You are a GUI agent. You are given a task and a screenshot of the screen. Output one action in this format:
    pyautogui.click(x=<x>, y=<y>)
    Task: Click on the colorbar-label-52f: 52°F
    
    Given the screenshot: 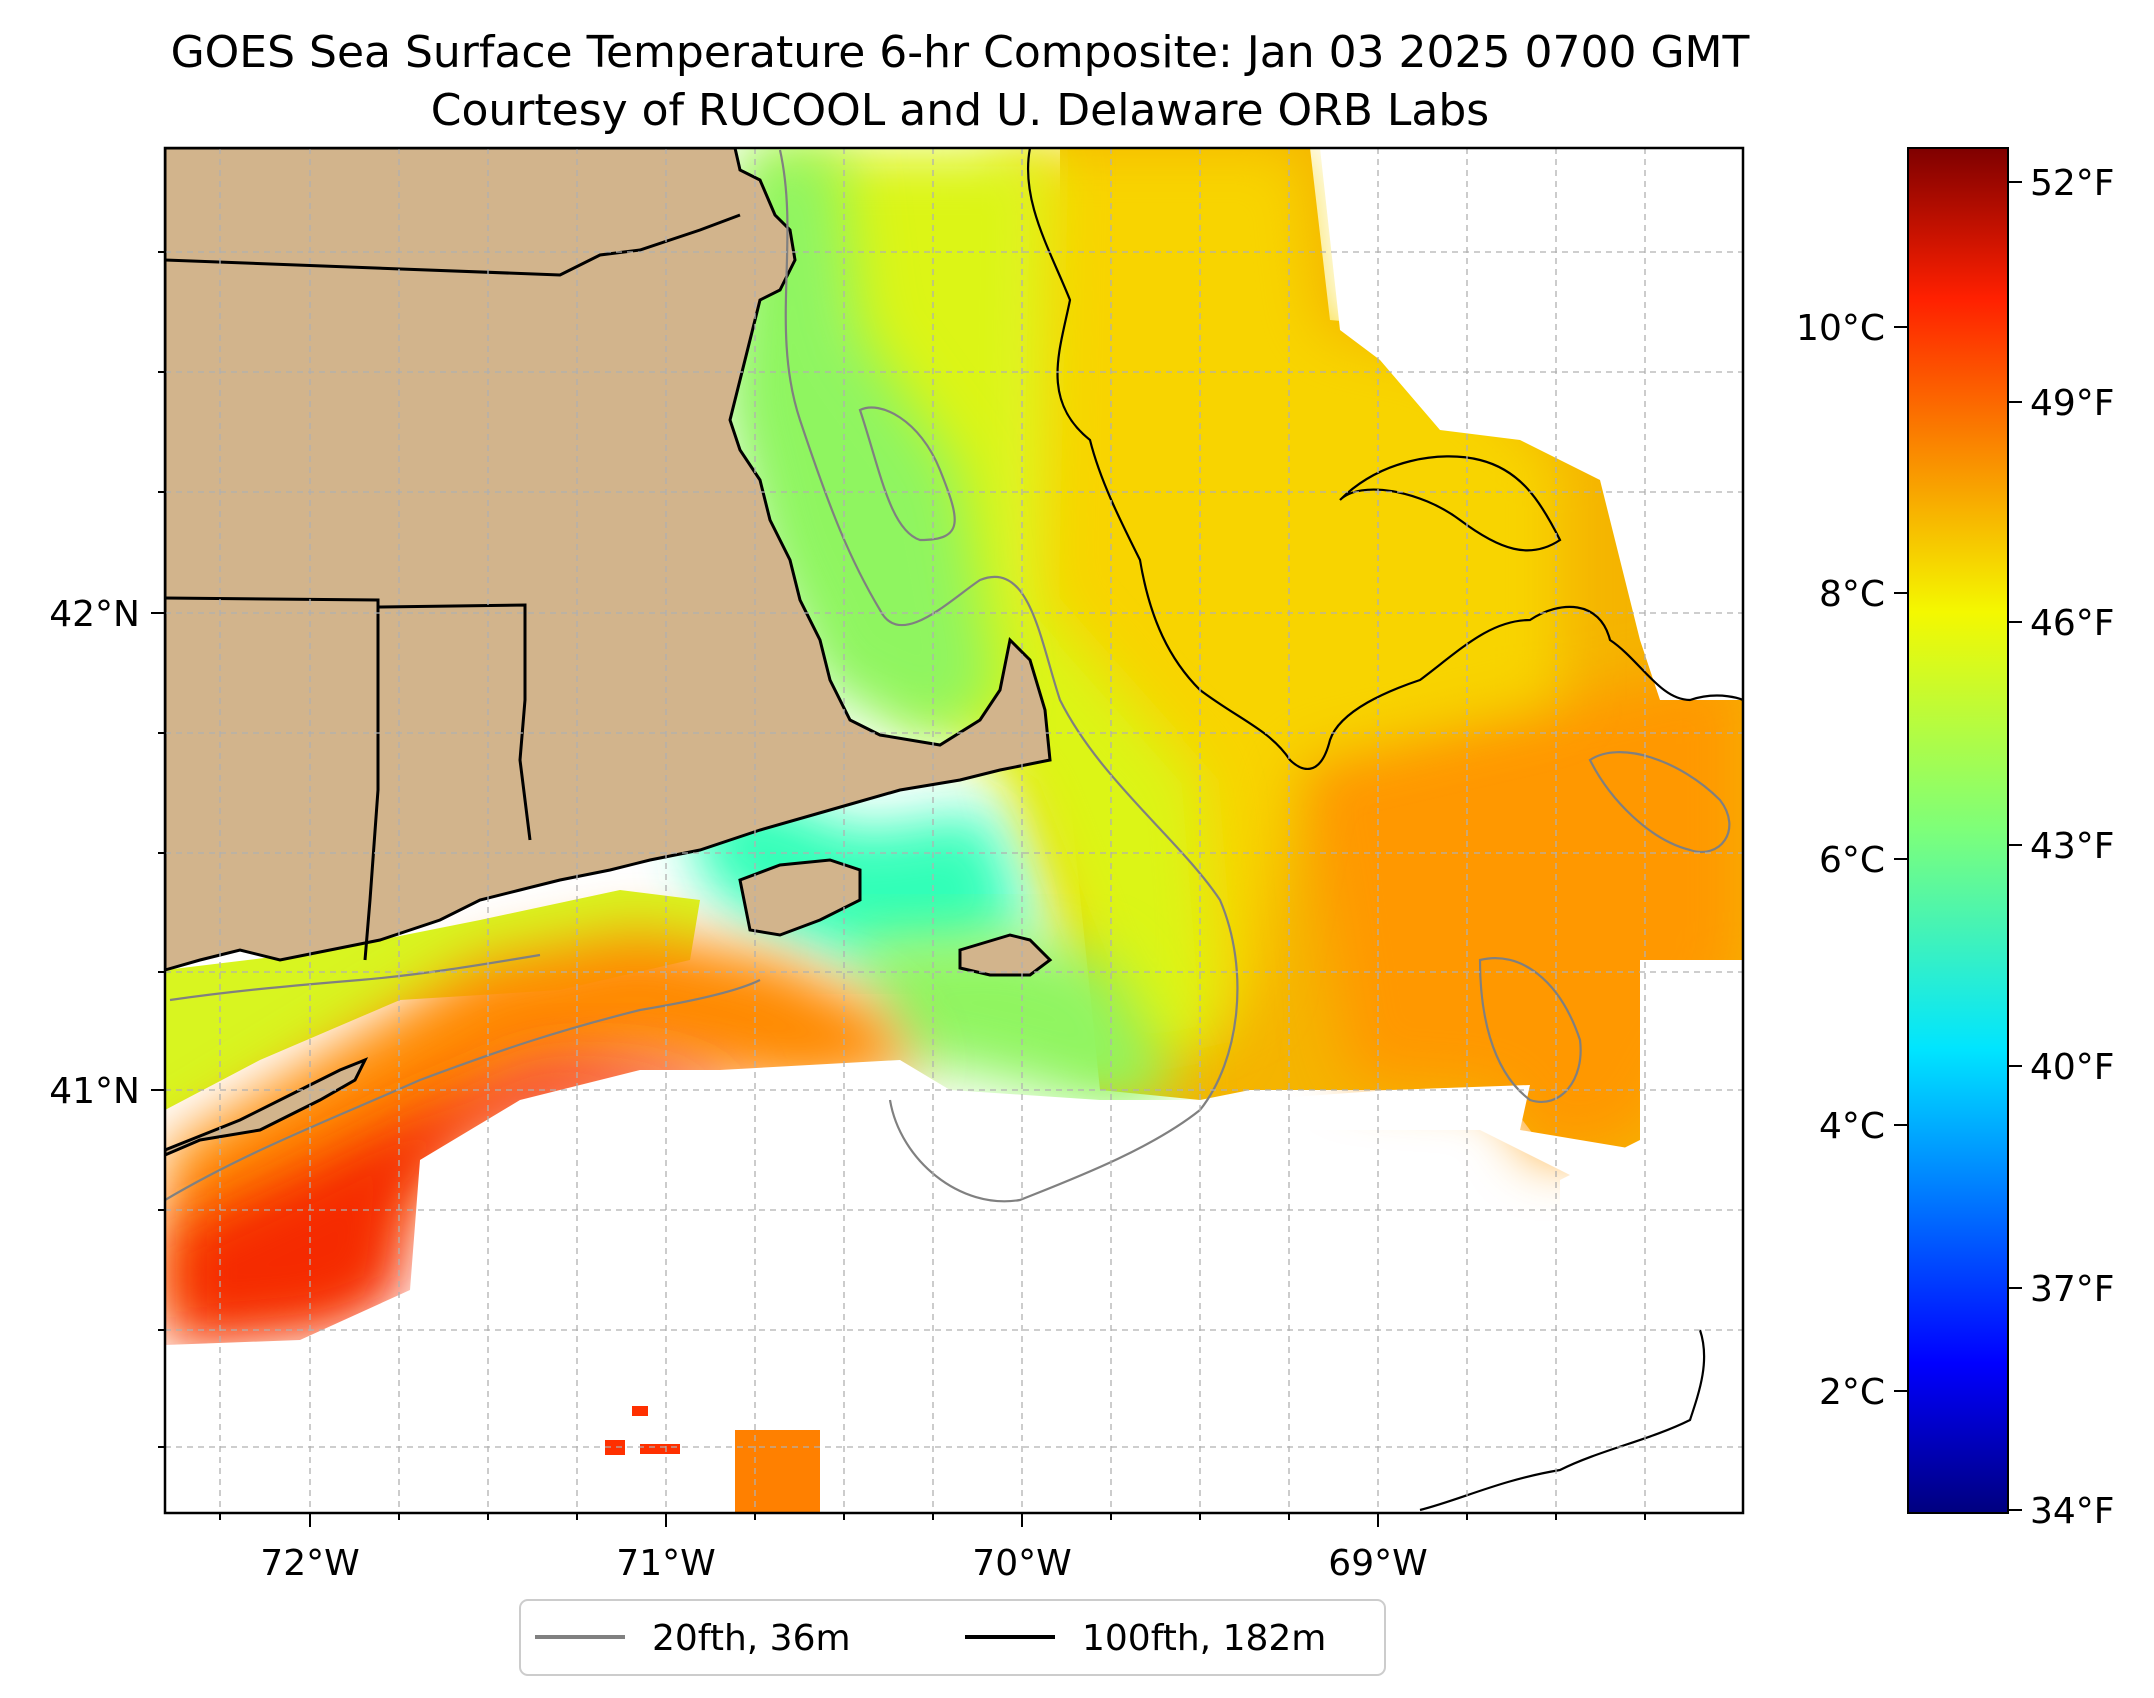 What is the action you would take?
    pyautogui.click(x=2072, y=183)
    